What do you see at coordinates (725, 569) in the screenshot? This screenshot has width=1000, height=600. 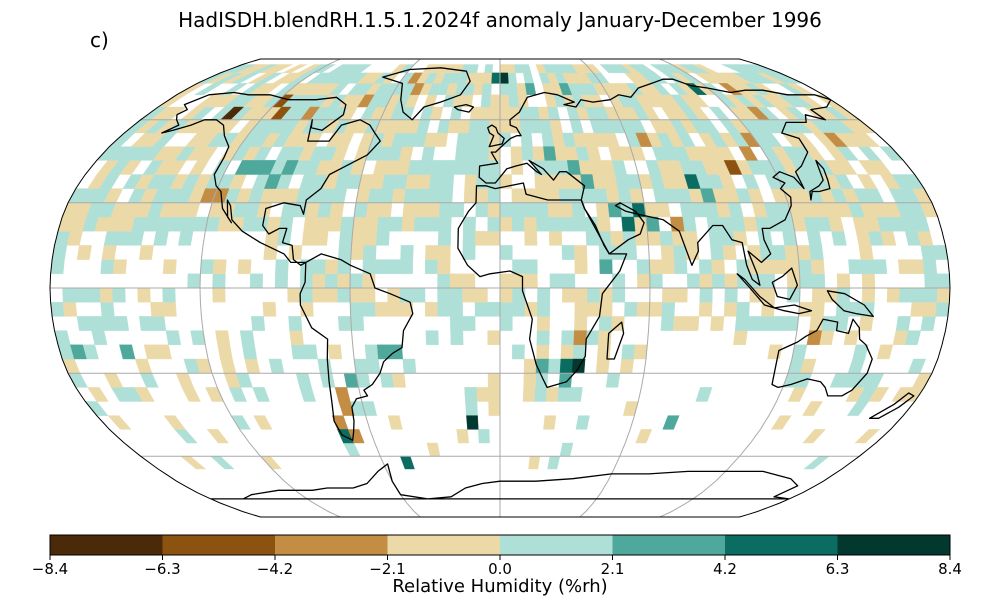 I see `colorbar-tick-label: 4.2` at bounding box center [725, 569].